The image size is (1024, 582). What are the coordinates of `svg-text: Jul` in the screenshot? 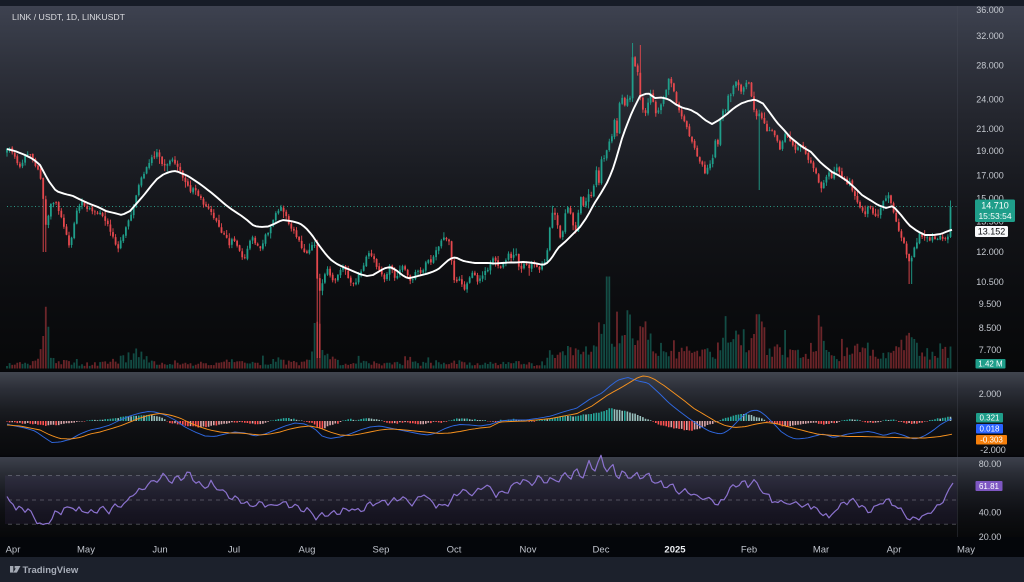 It's located at (234, 550).